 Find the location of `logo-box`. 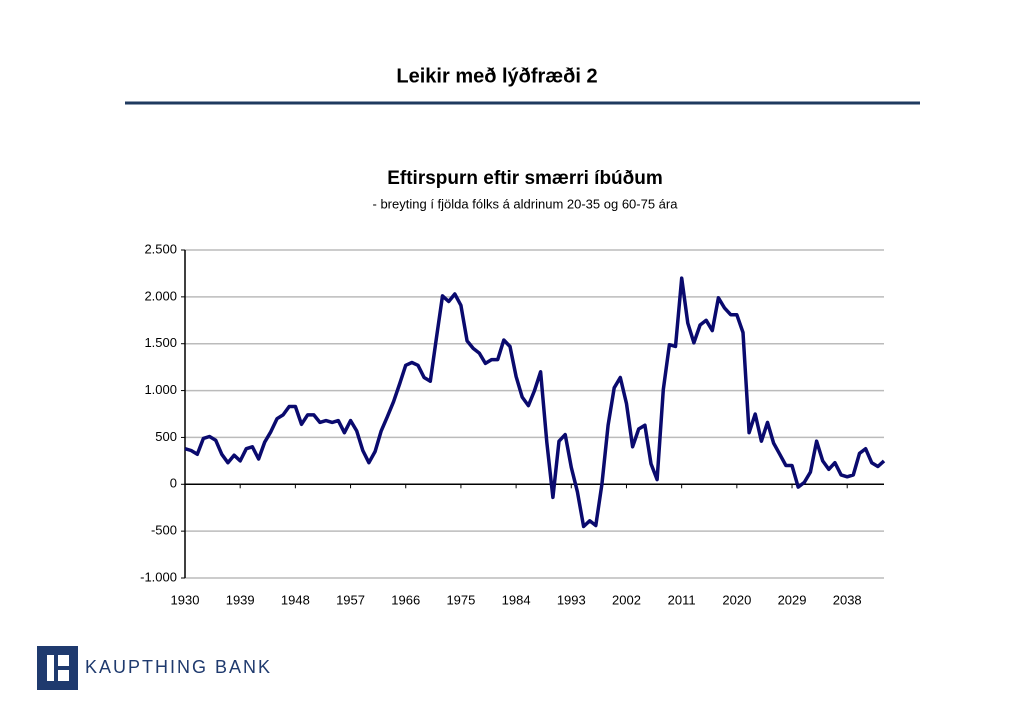

logo-box is located at coordinates (57, 668).